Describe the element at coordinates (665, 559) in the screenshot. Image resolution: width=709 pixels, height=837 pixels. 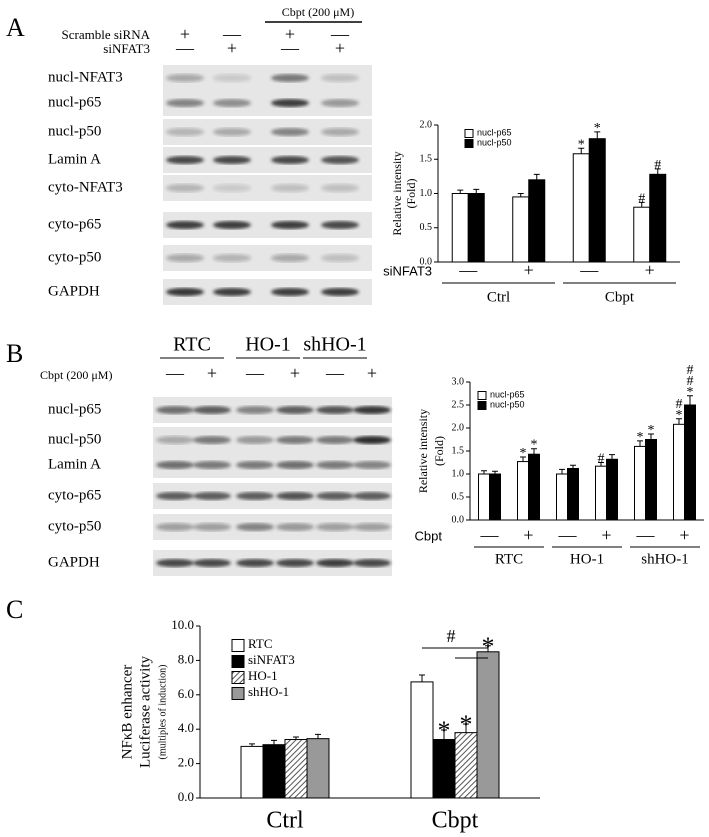
I see `group-label: shHO-1` at that location.